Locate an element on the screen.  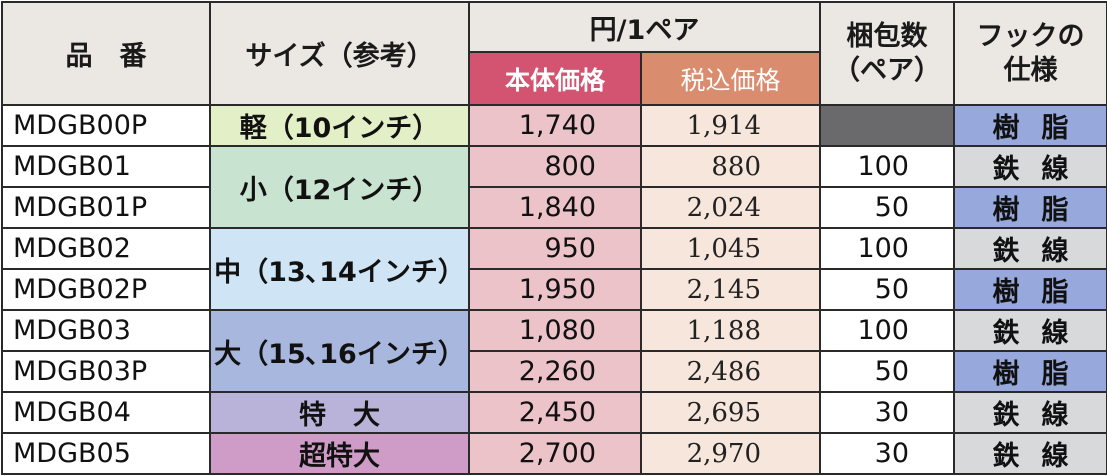
zeikomi-price: 2,695 is located at coordinates (730, 412).